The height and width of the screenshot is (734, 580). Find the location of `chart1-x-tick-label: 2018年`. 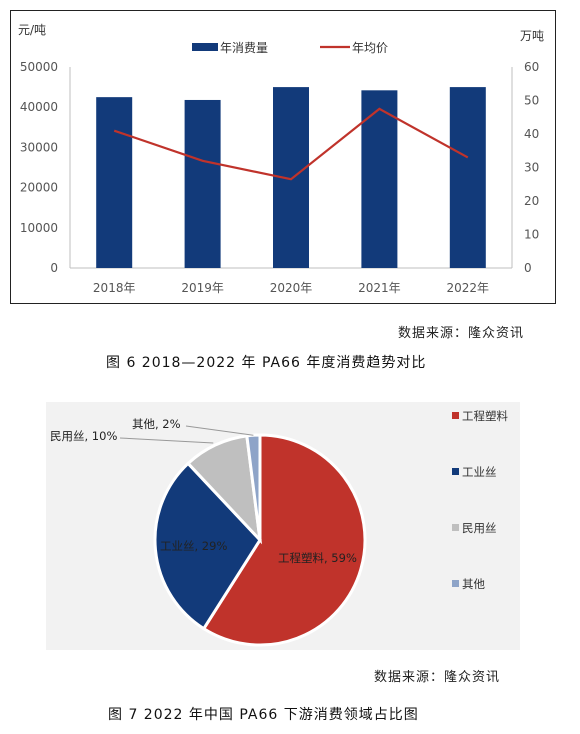

chart1-x-tick-label: 2018年 is located at coordinates (114, 288).